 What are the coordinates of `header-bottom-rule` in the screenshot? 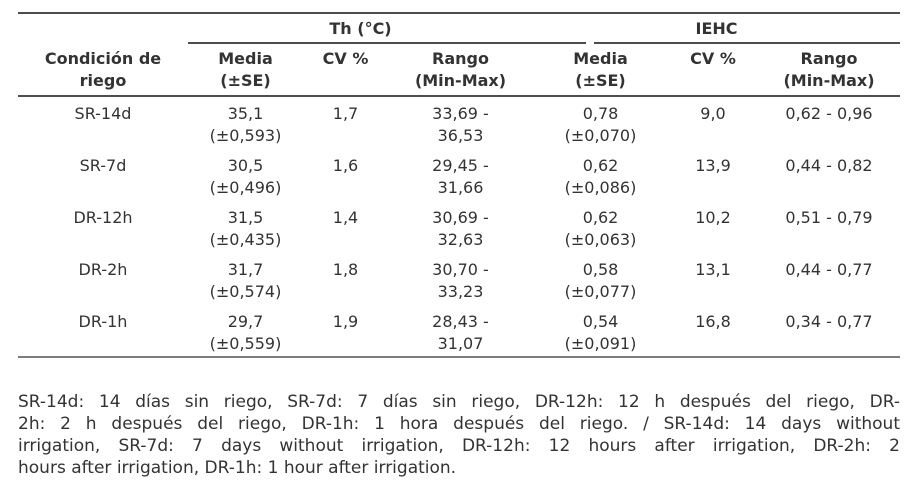 It's located at (459, 96).